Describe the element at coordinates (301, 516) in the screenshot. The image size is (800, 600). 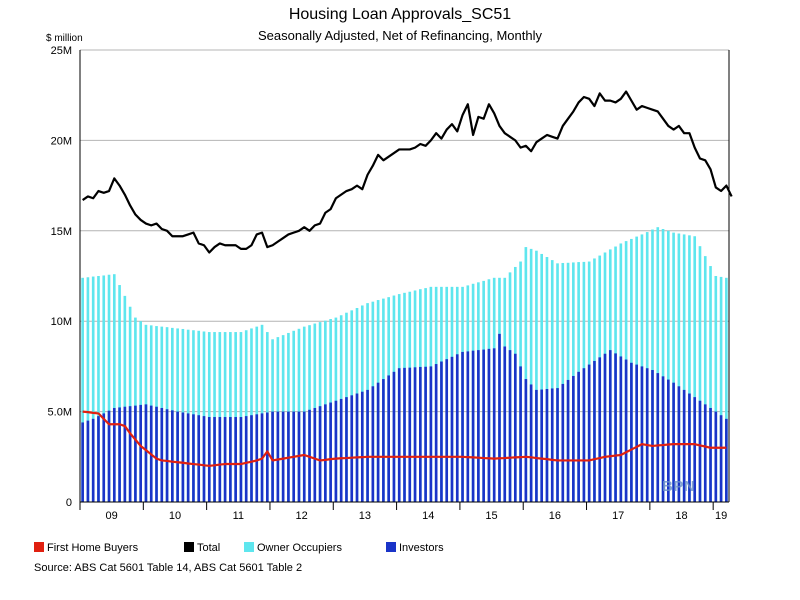
I see `x-tick-label: 12` at that location.